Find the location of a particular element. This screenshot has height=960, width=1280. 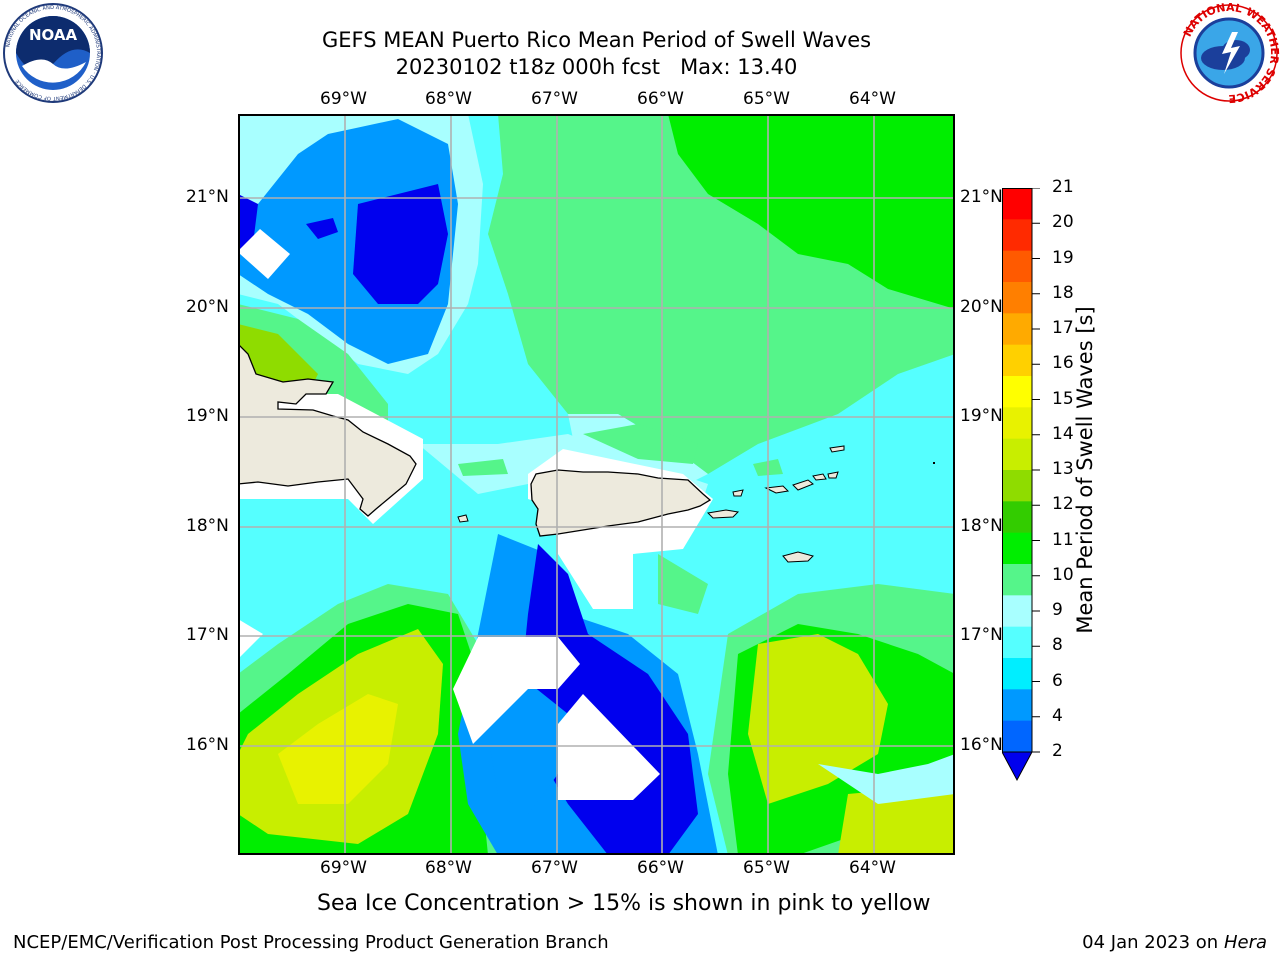

lon-label-bottom: 64°W is located at coordinates (872, 868).